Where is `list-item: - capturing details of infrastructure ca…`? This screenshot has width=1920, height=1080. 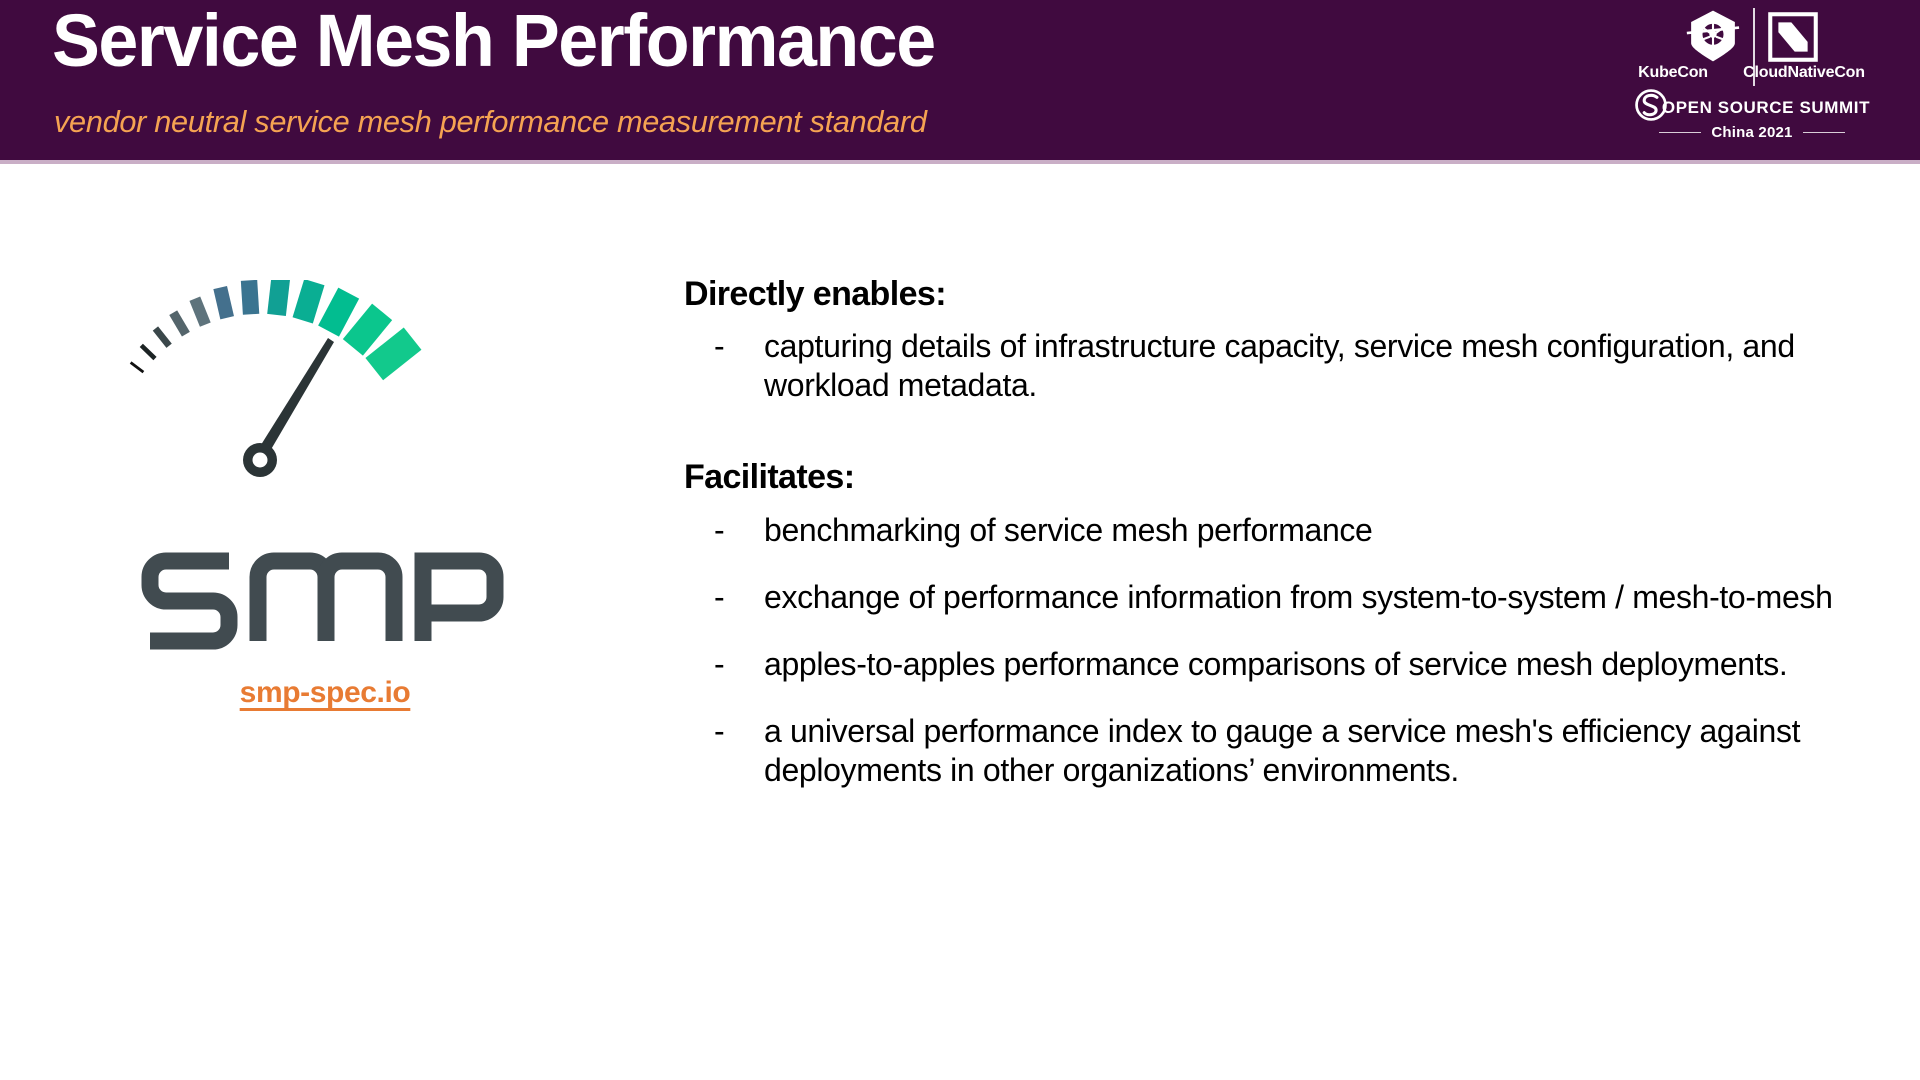 list-item: - capturing details of infrastructure ca… is located at coordinates (1279, 366).